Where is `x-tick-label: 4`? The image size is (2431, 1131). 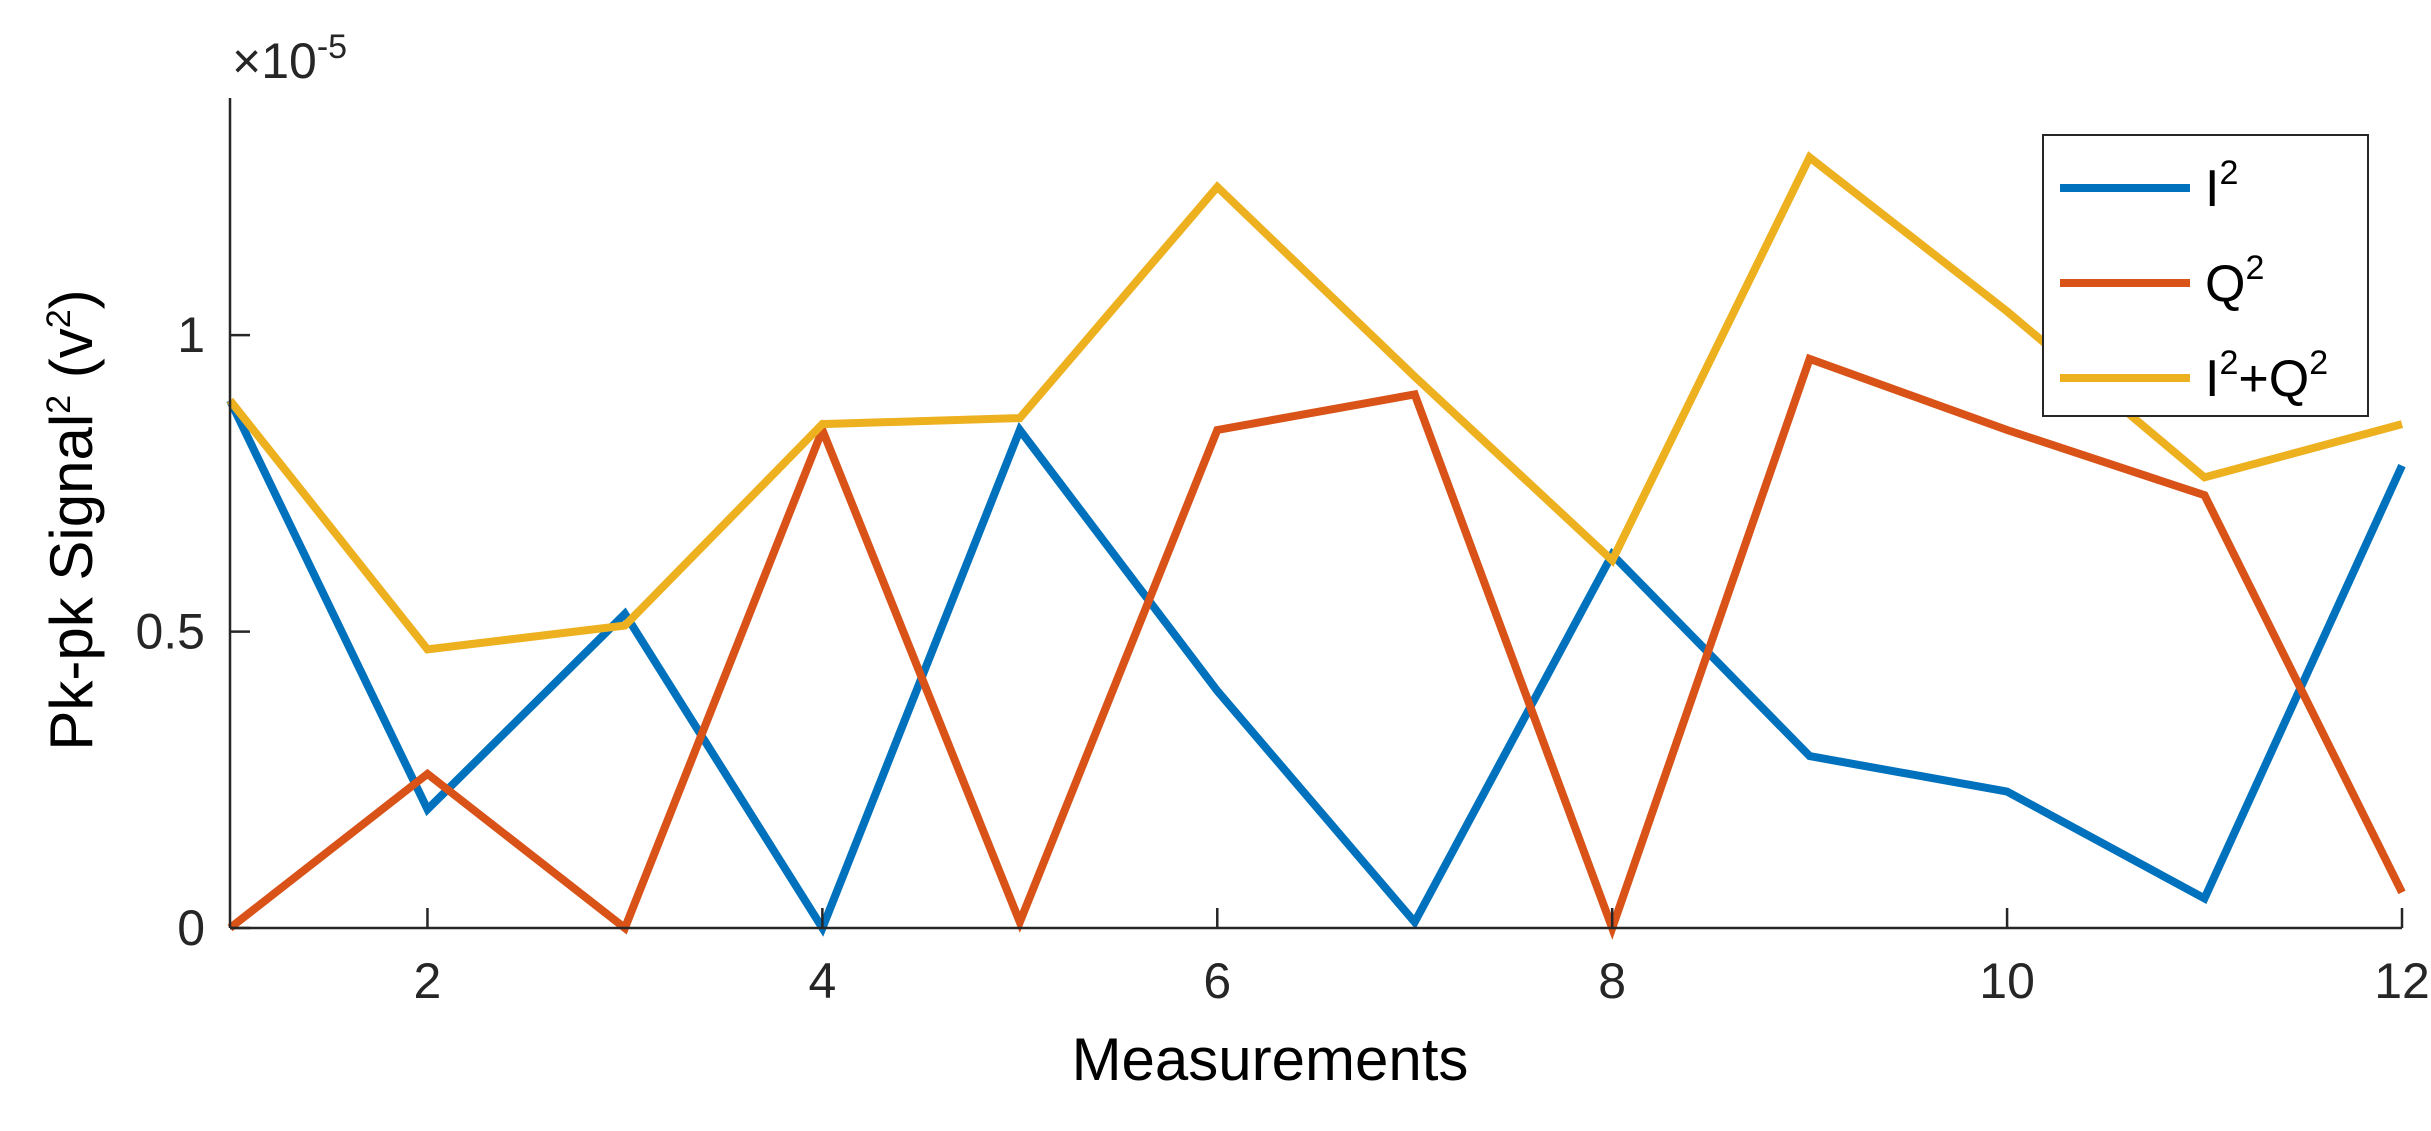
x-tick-label: 4 is located at coordinates (822, 981).